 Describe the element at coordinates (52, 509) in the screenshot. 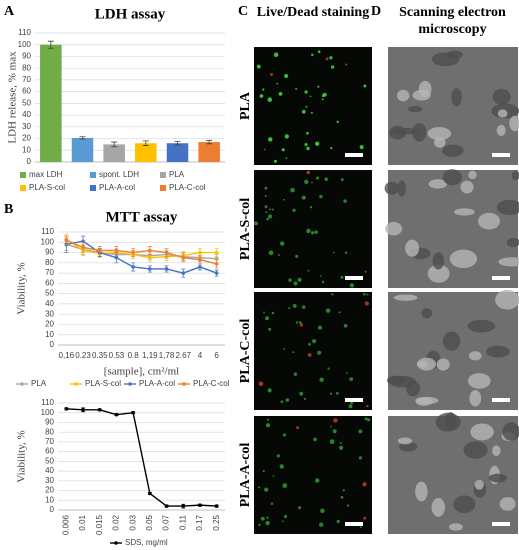

I see `y-tick-label: 0` at that location.